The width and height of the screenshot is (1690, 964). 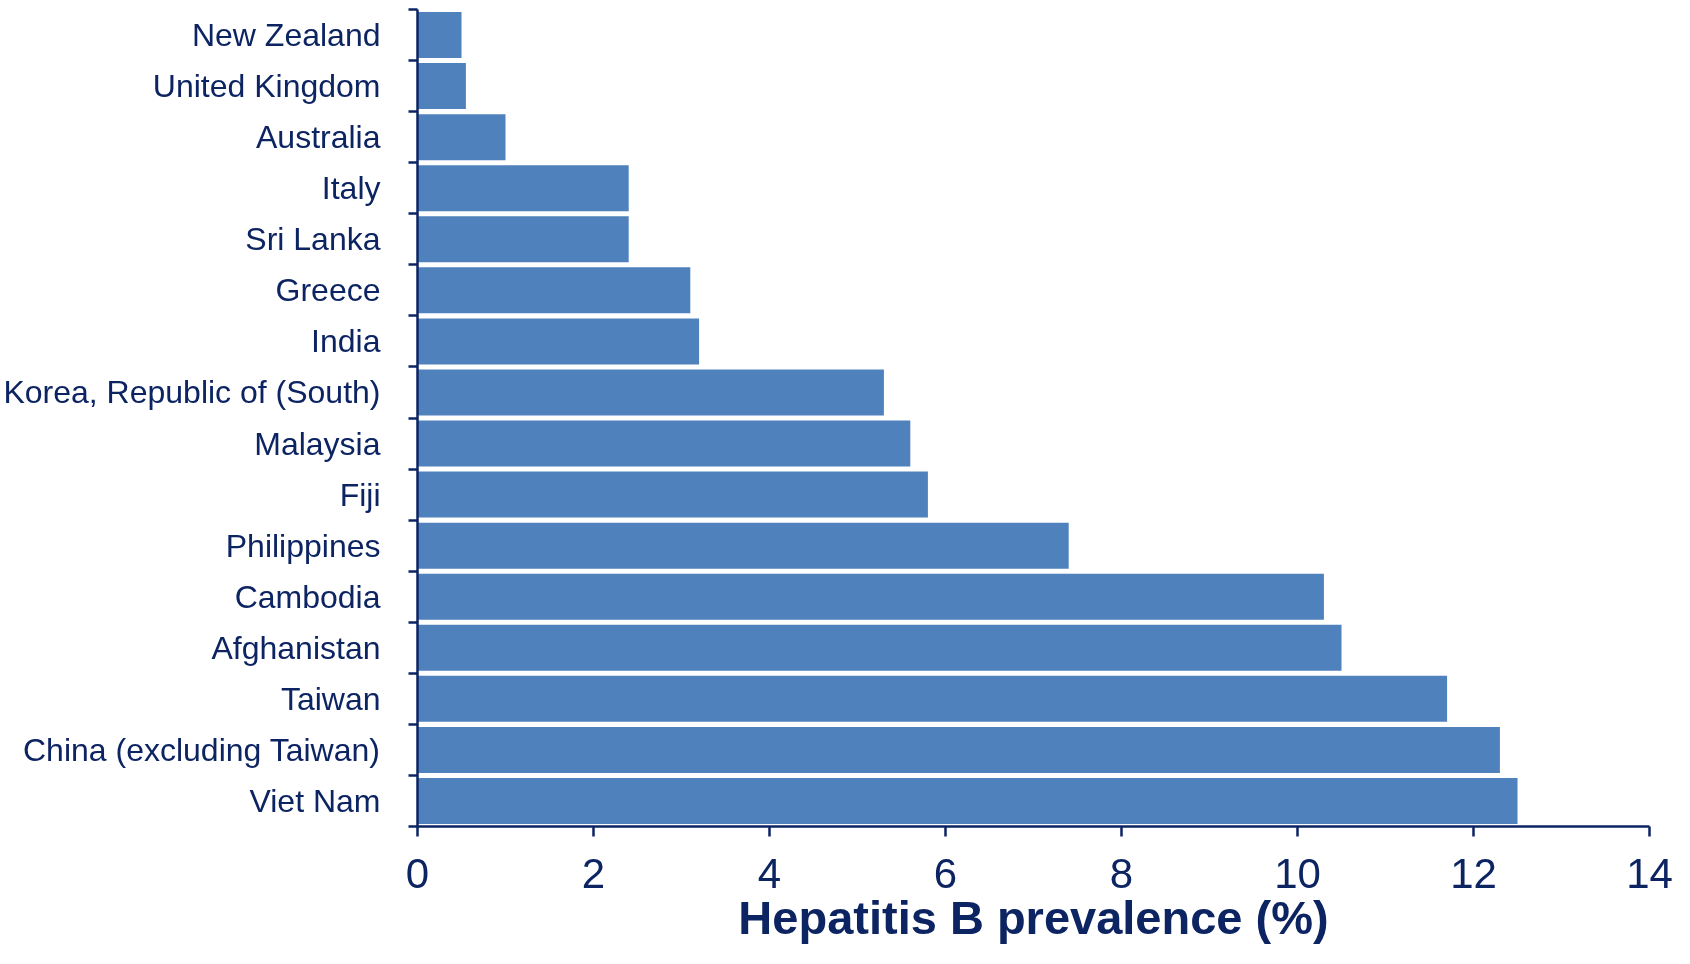 What do you see at coordinates (351, 188) in the screenshot?
I see `y-tick-label: Italy` at bounding box center [351, 188].